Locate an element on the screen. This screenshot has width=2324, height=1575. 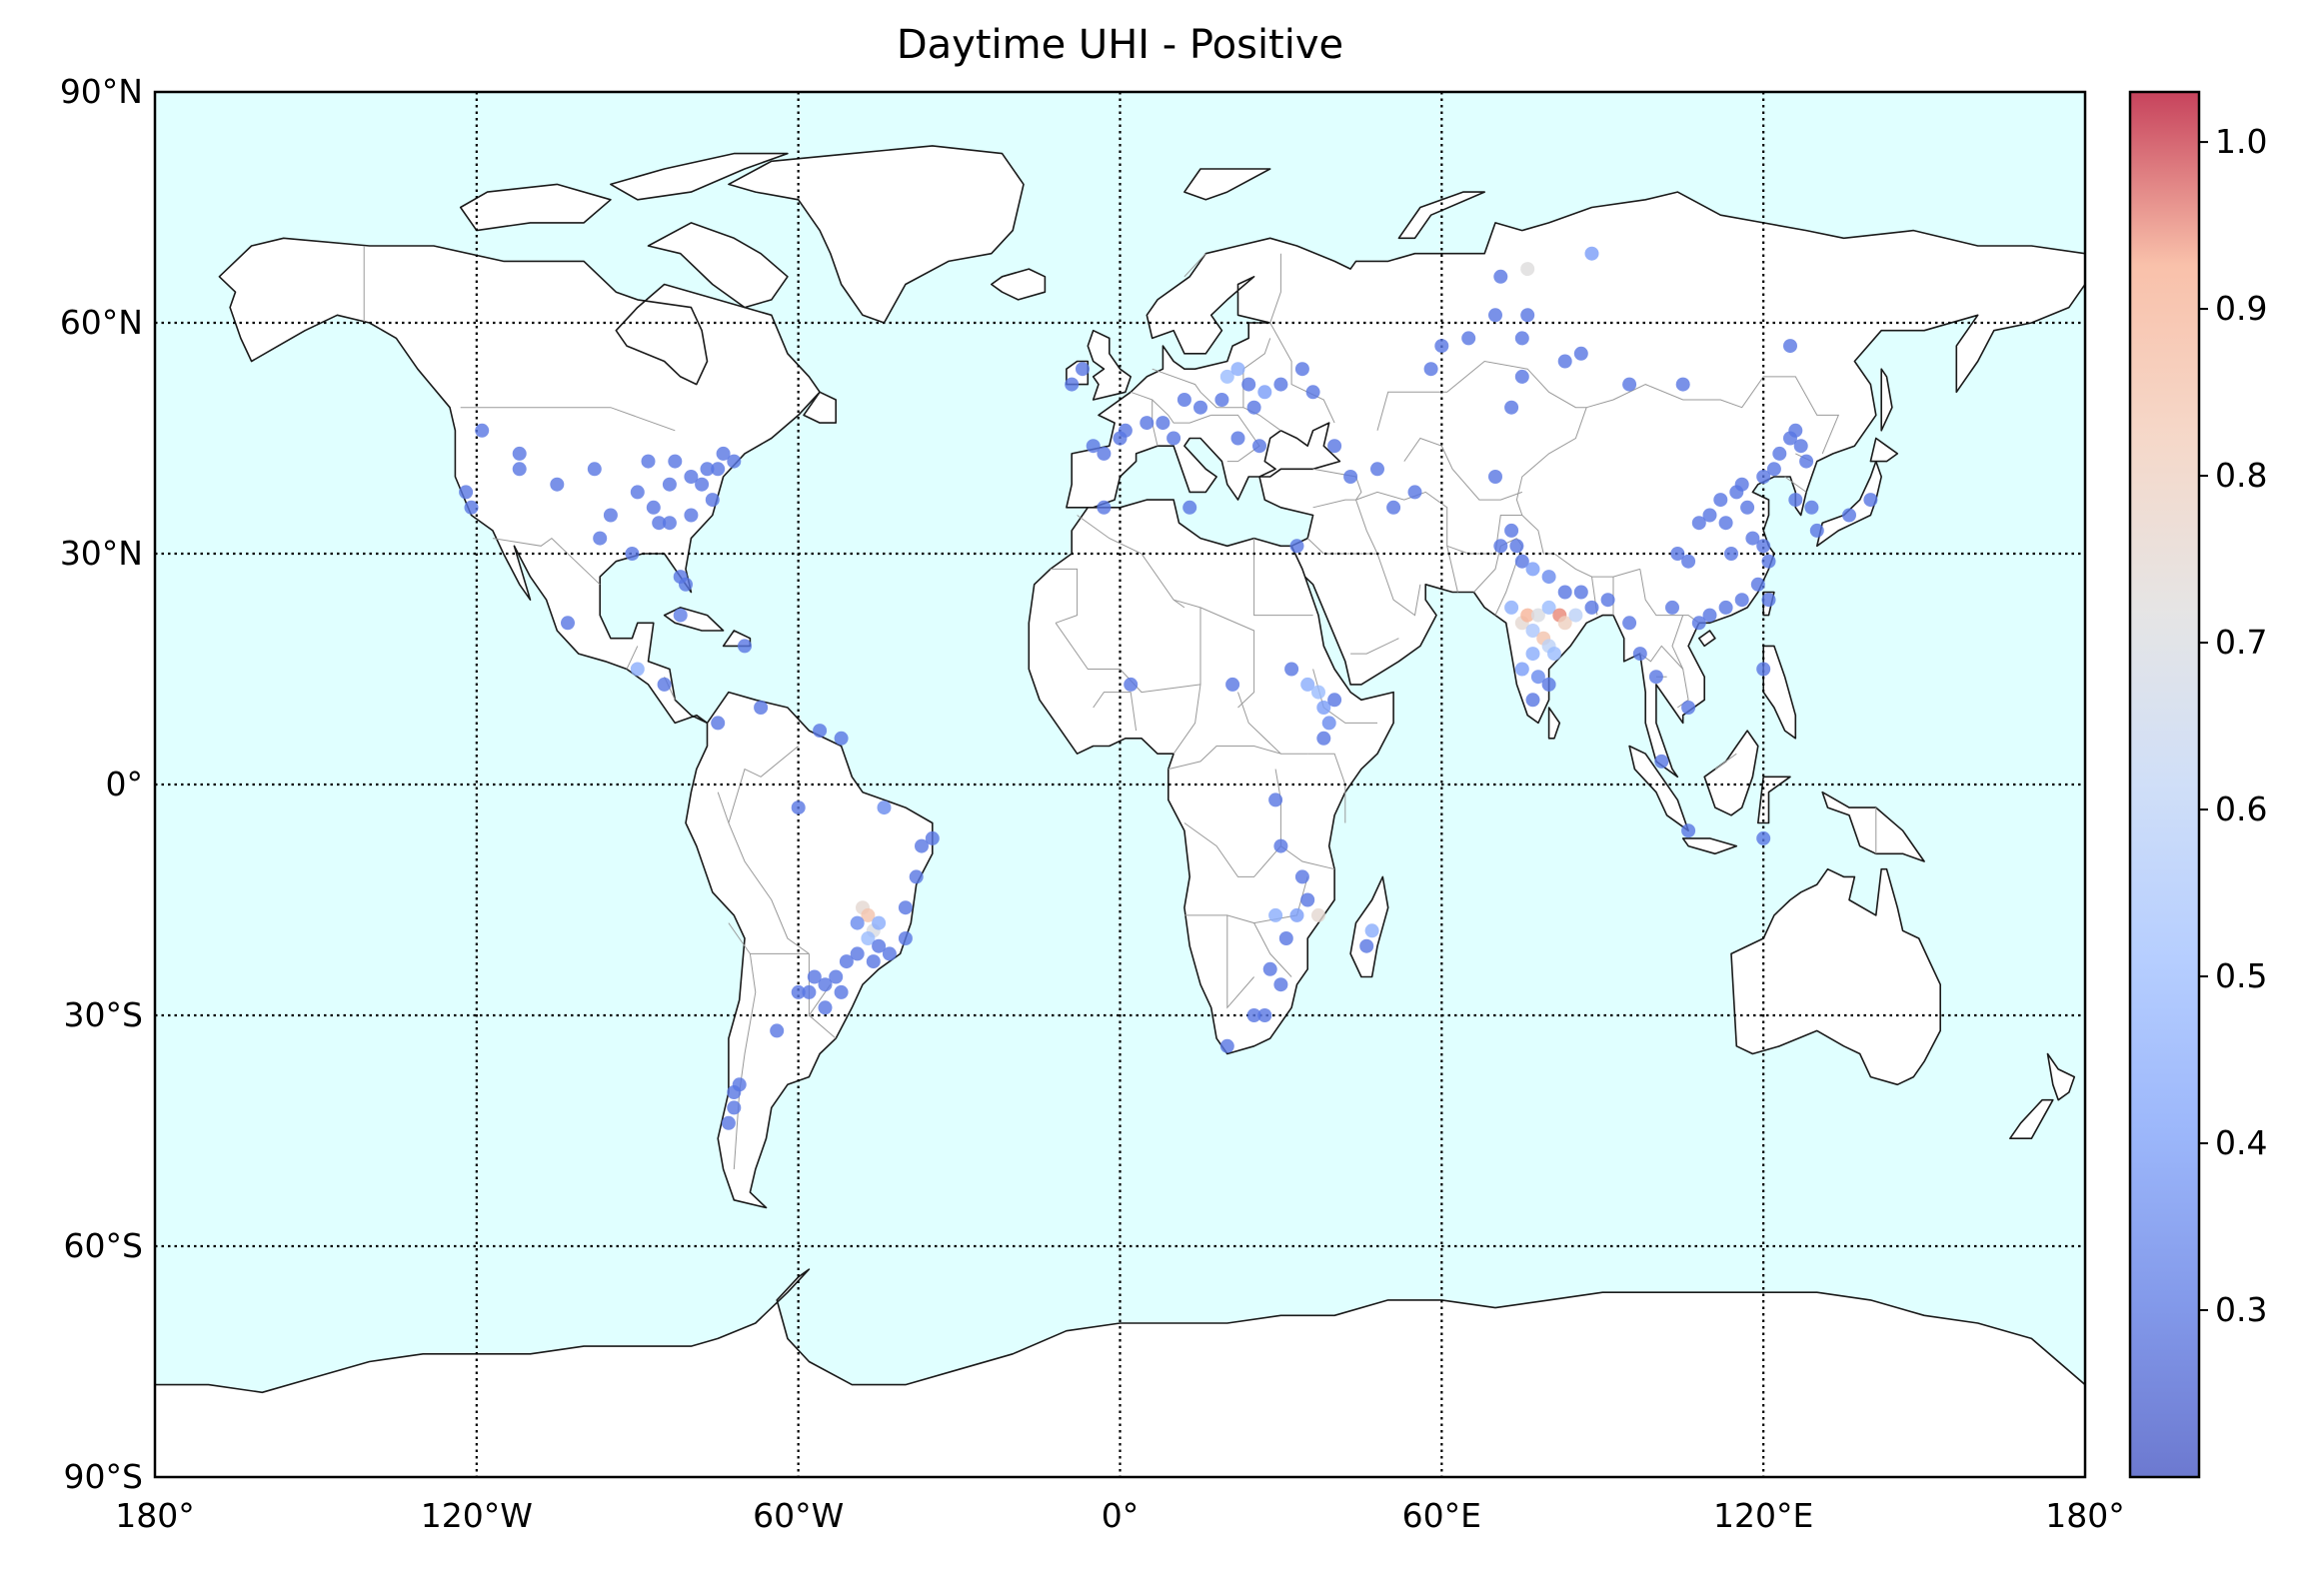
colorbar-tick-label: 0.8 is located at coordinates (2241, 475).